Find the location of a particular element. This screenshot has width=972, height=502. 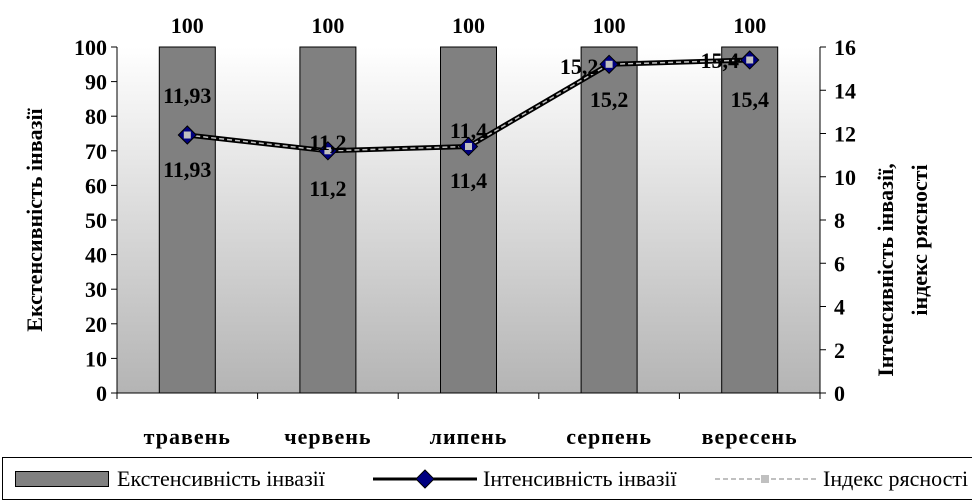

abundance-value-label: 11,4 is located at coordinates (468, 180).